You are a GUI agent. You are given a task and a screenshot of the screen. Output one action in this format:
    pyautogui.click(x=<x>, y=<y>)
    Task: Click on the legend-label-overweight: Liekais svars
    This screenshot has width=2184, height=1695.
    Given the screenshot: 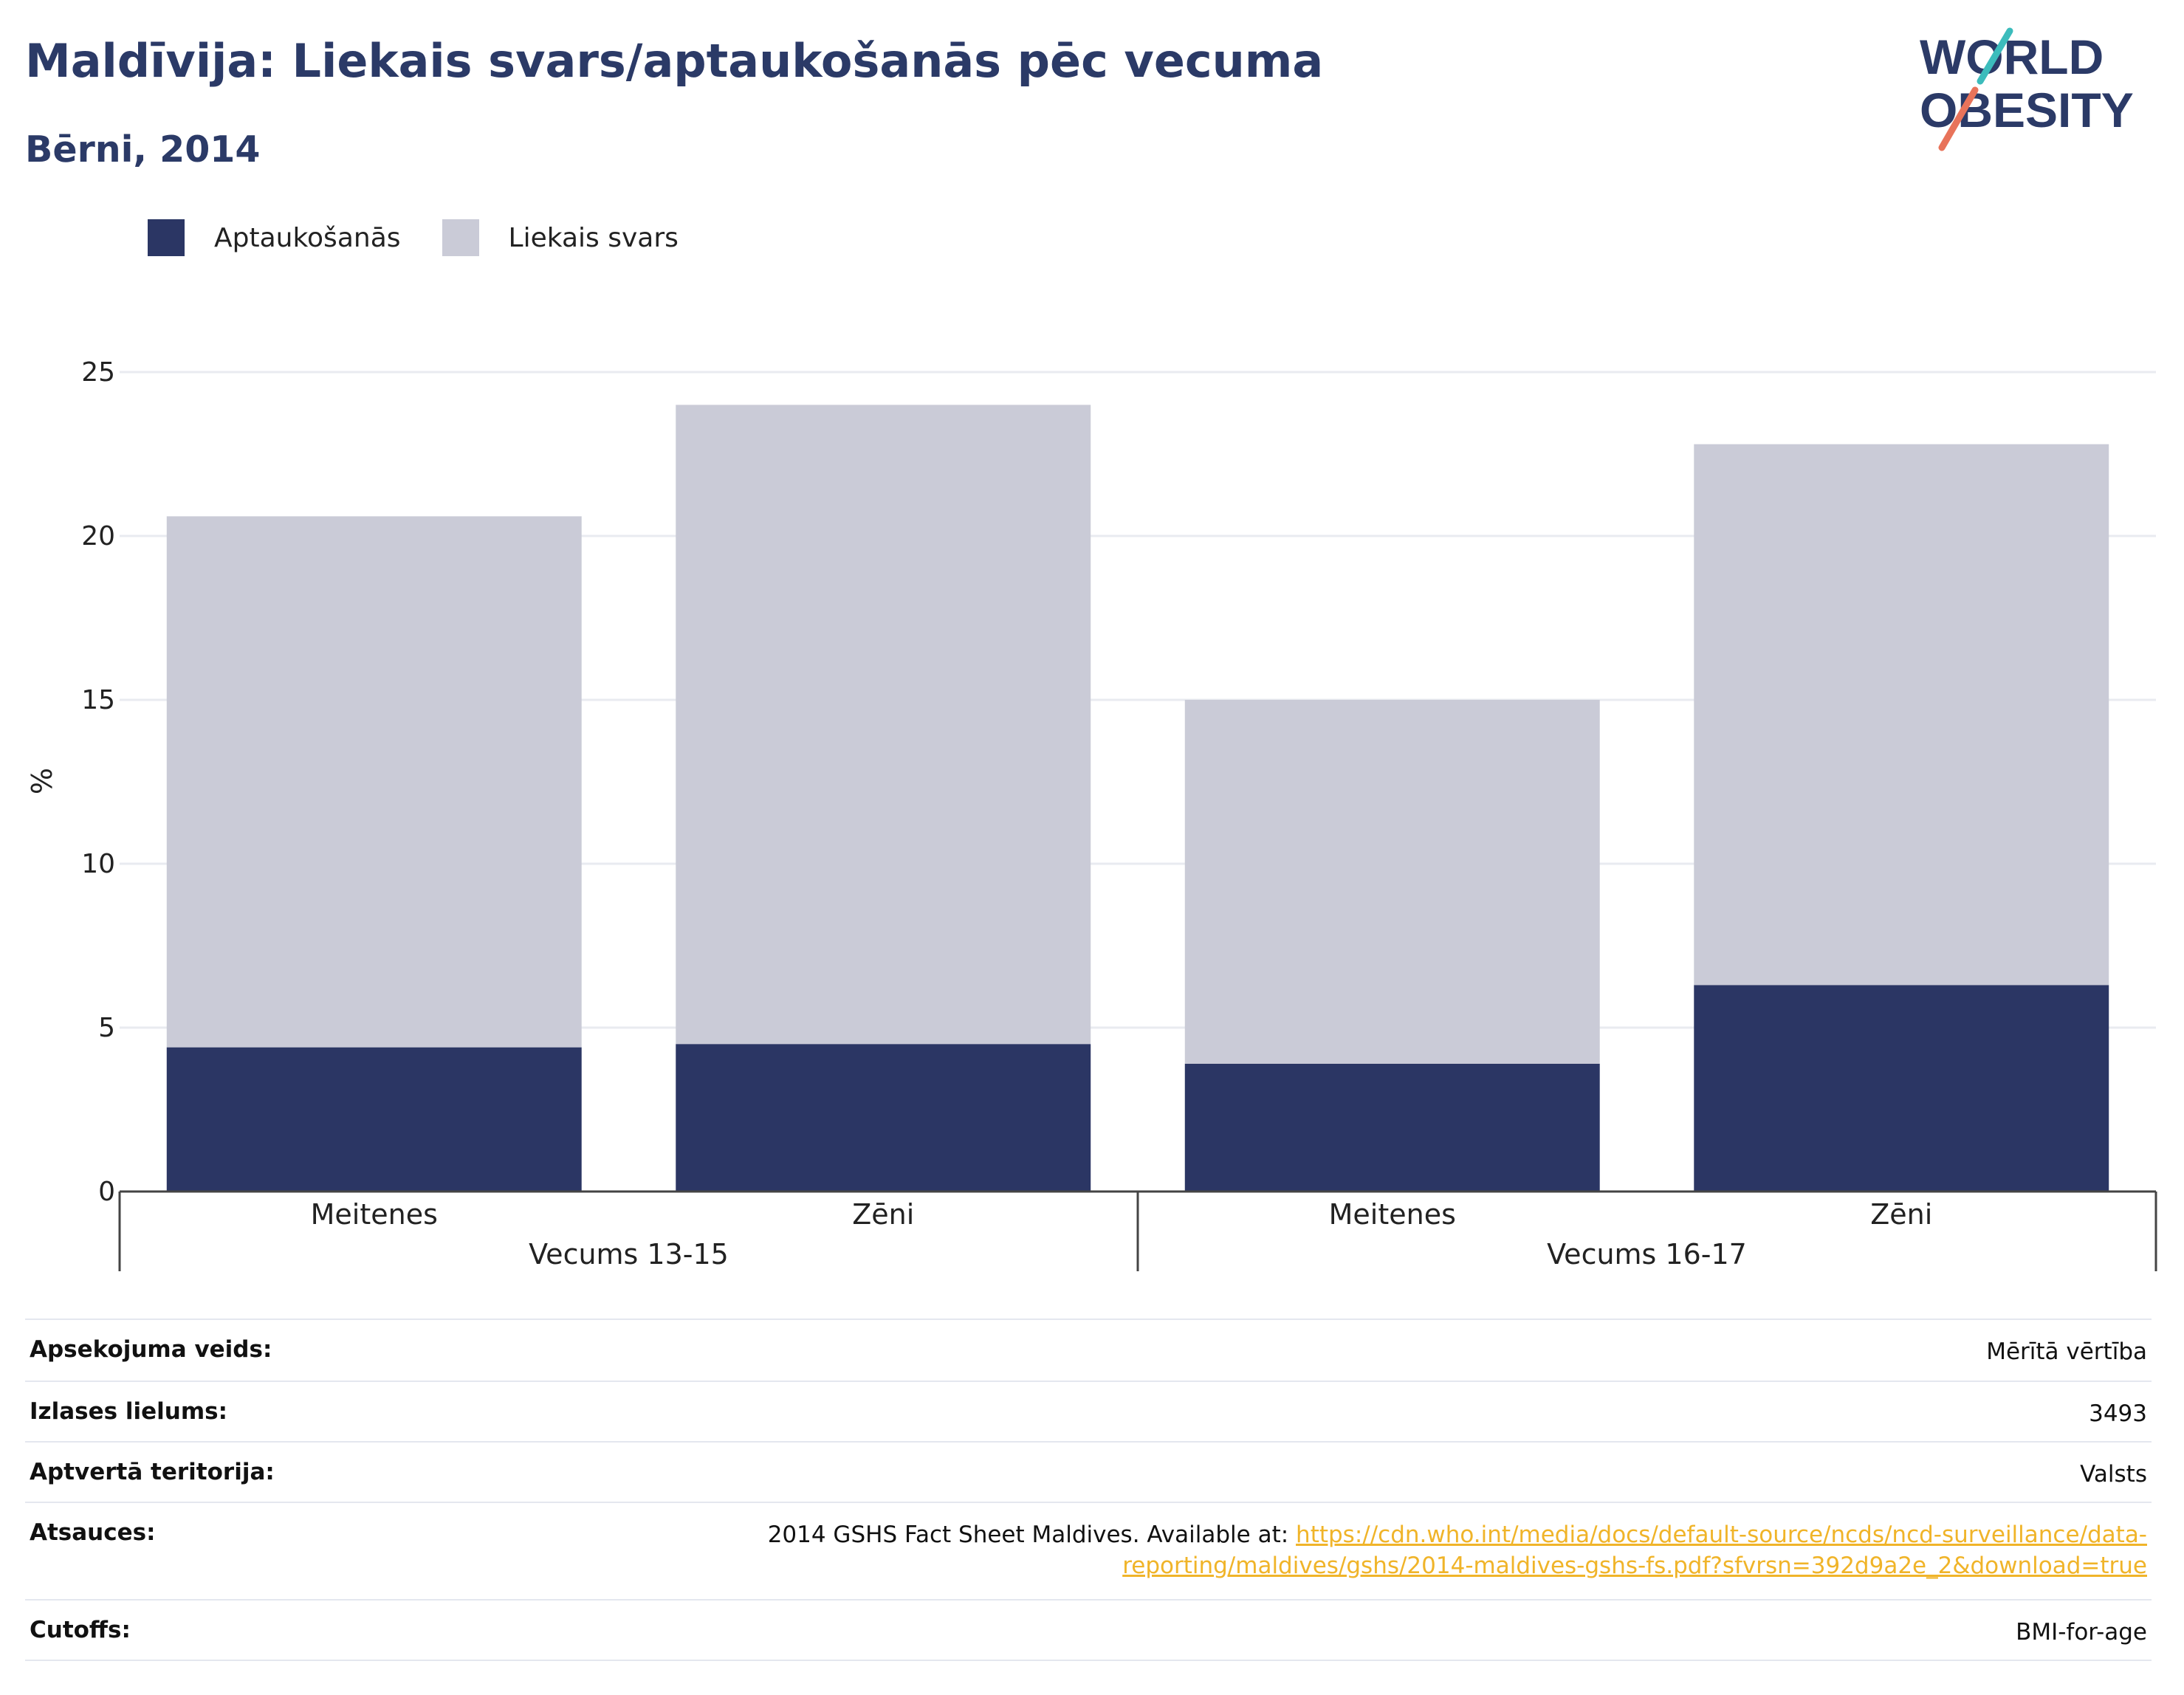 What is the action you would take?
    pyautogui.click(x=594, y=237)
    